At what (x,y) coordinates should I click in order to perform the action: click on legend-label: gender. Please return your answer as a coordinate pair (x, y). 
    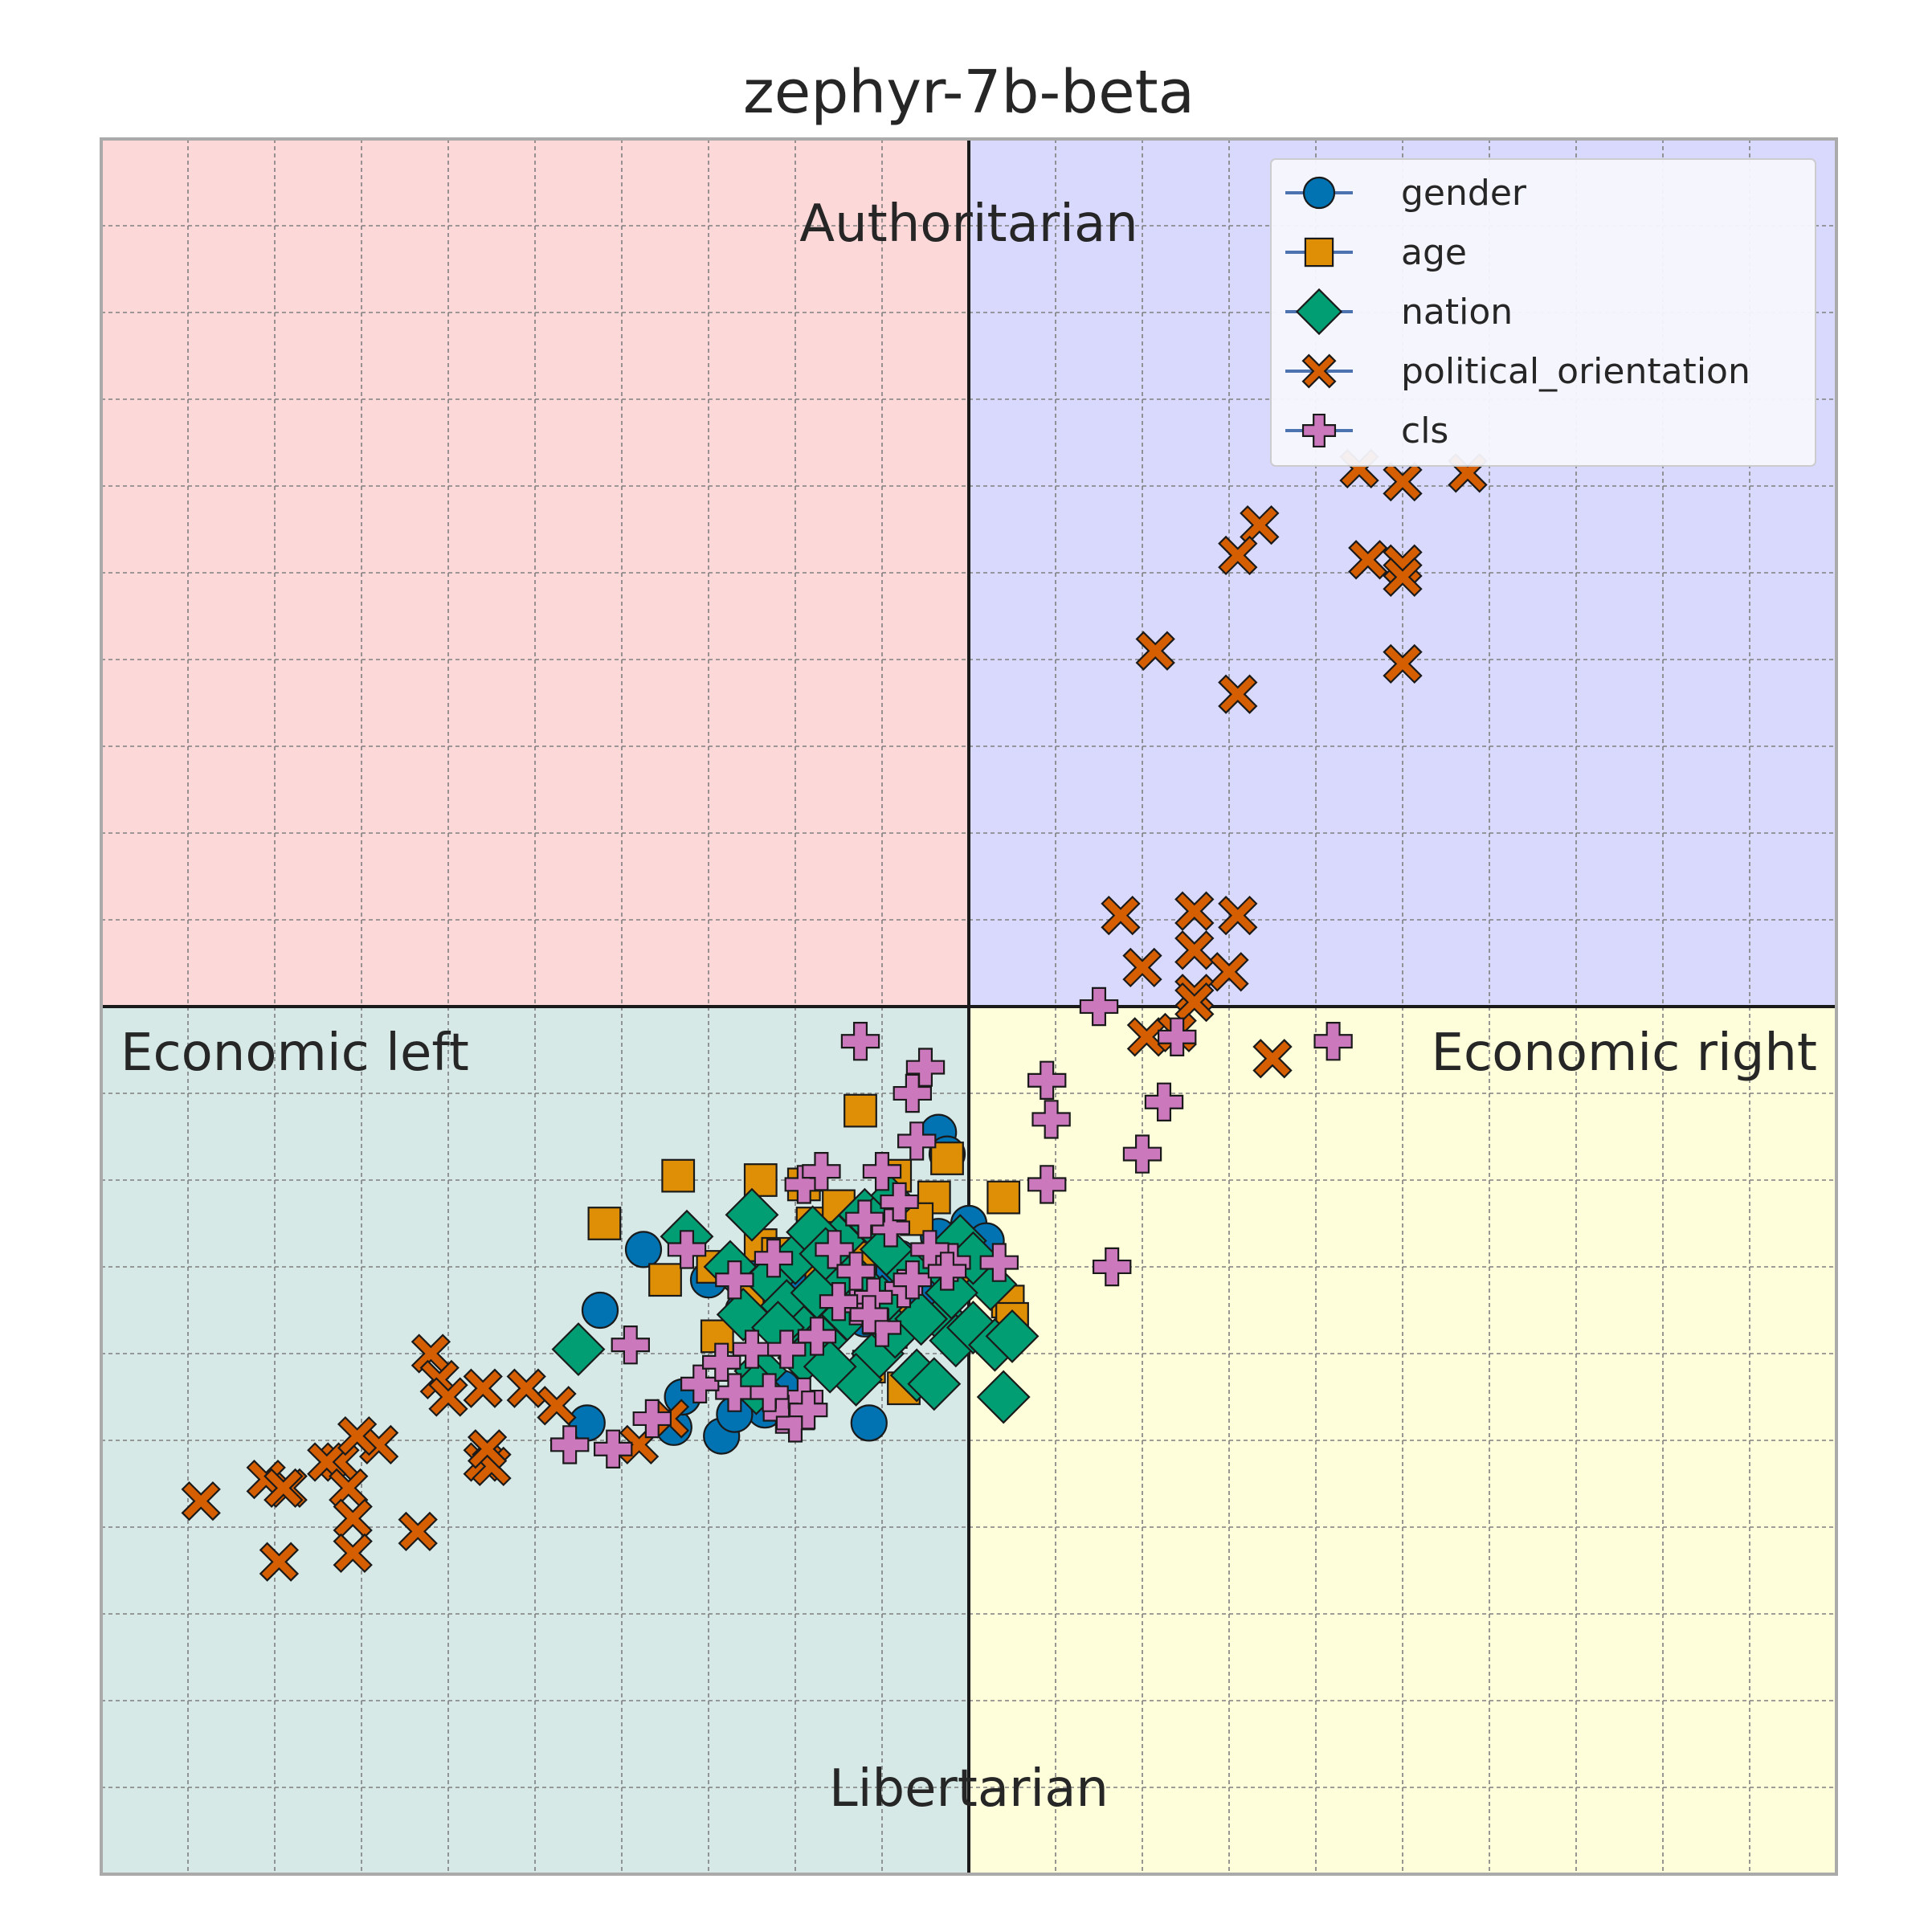
    Looking at the image, I should click on (1464, 194).